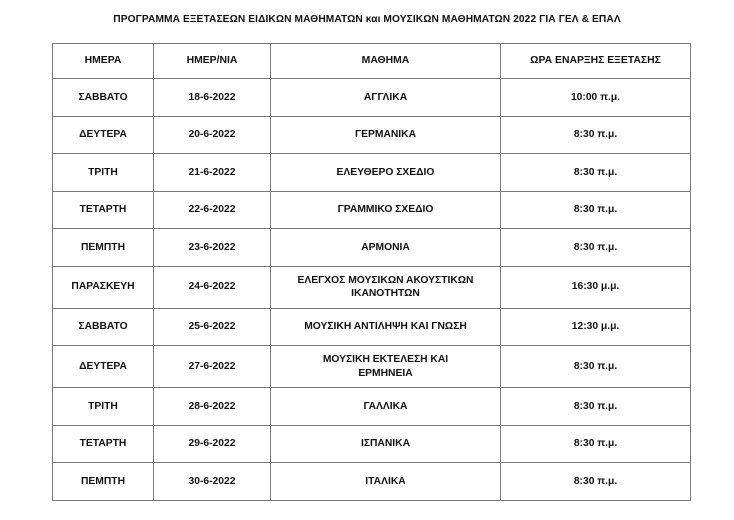 The width and height of the screenshot is (734, 520). I want to click on cell-date: 25-6-2022, so click(212, 326).